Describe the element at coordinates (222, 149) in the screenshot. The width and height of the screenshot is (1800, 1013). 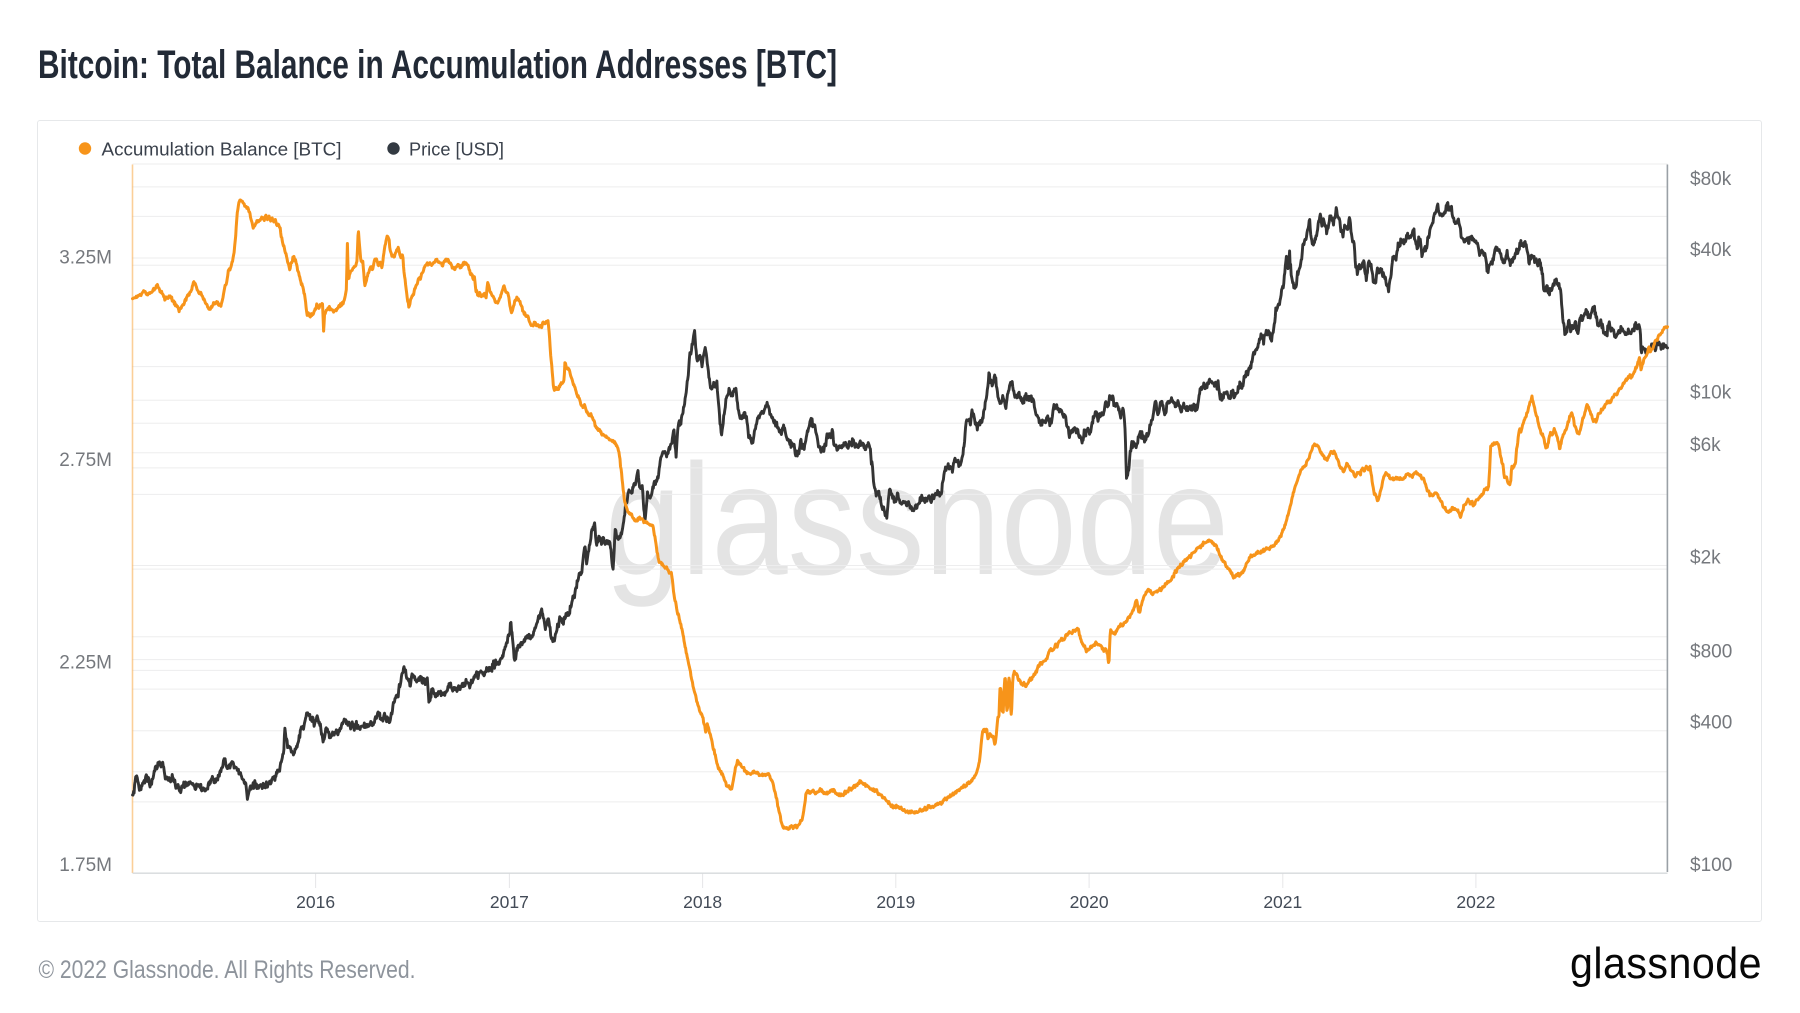
I see `svg-text: Accumulation Balance [BTC]` at that location.